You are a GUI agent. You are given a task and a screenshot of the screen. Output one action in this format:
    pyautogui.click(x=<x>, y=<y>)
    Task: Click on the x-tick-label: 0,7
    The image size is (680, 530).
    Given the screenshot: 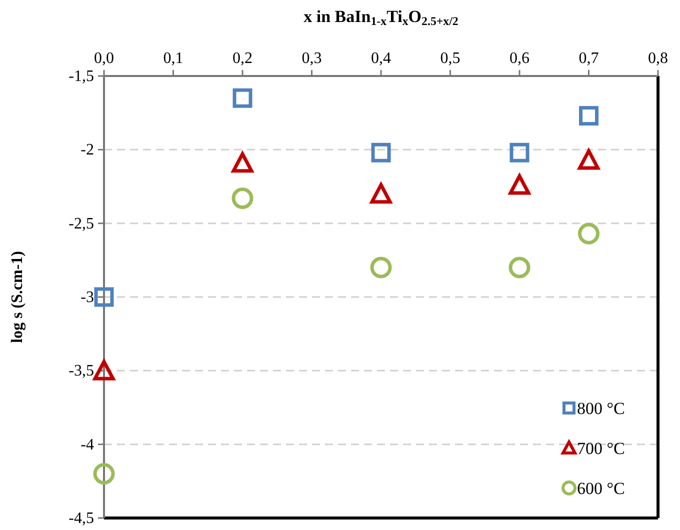 What is the action you would take?
    pyautogui.click(x=588, y=58)
    